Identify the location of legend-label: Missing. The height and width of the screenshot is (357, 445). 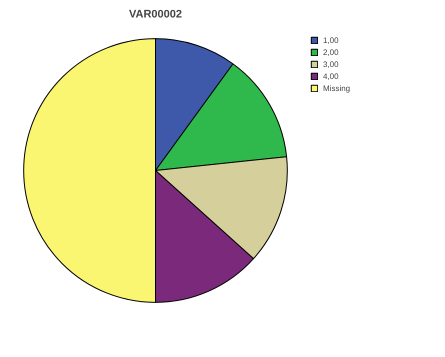
(336, 88).